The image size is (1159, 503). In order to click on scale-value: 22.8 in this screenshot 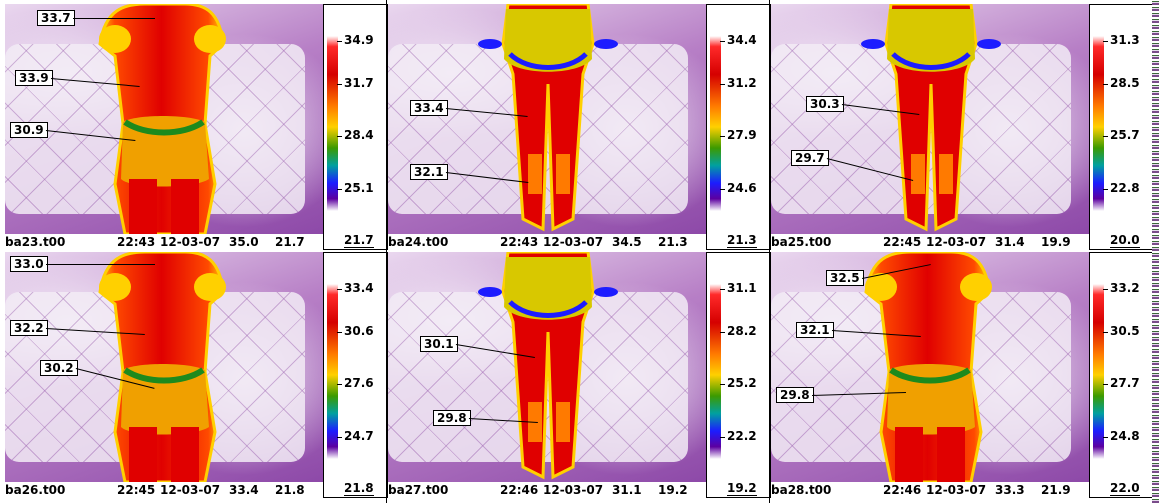, I will do `click(1125, 188)`.